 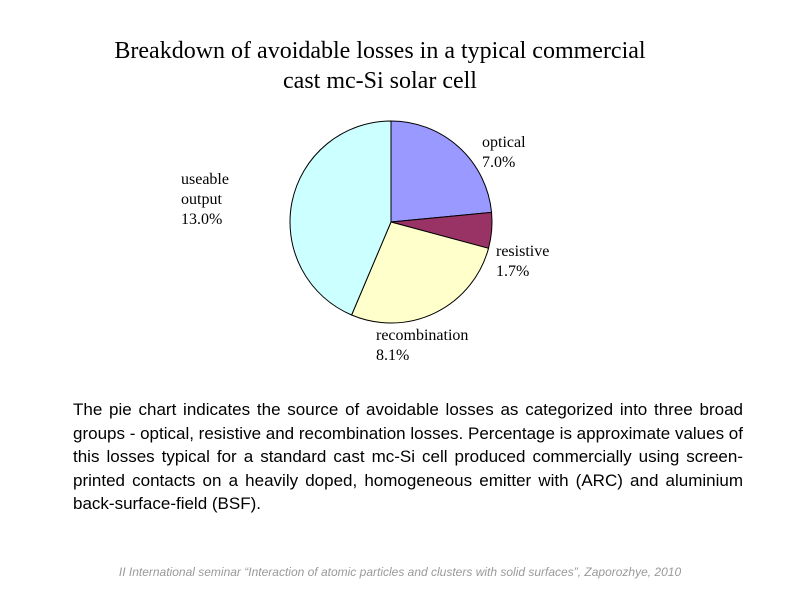 What do you see at coordinates (441, 171) in the screenshot?
I see `pie-slice-optical` at bounding box center [441, 171].